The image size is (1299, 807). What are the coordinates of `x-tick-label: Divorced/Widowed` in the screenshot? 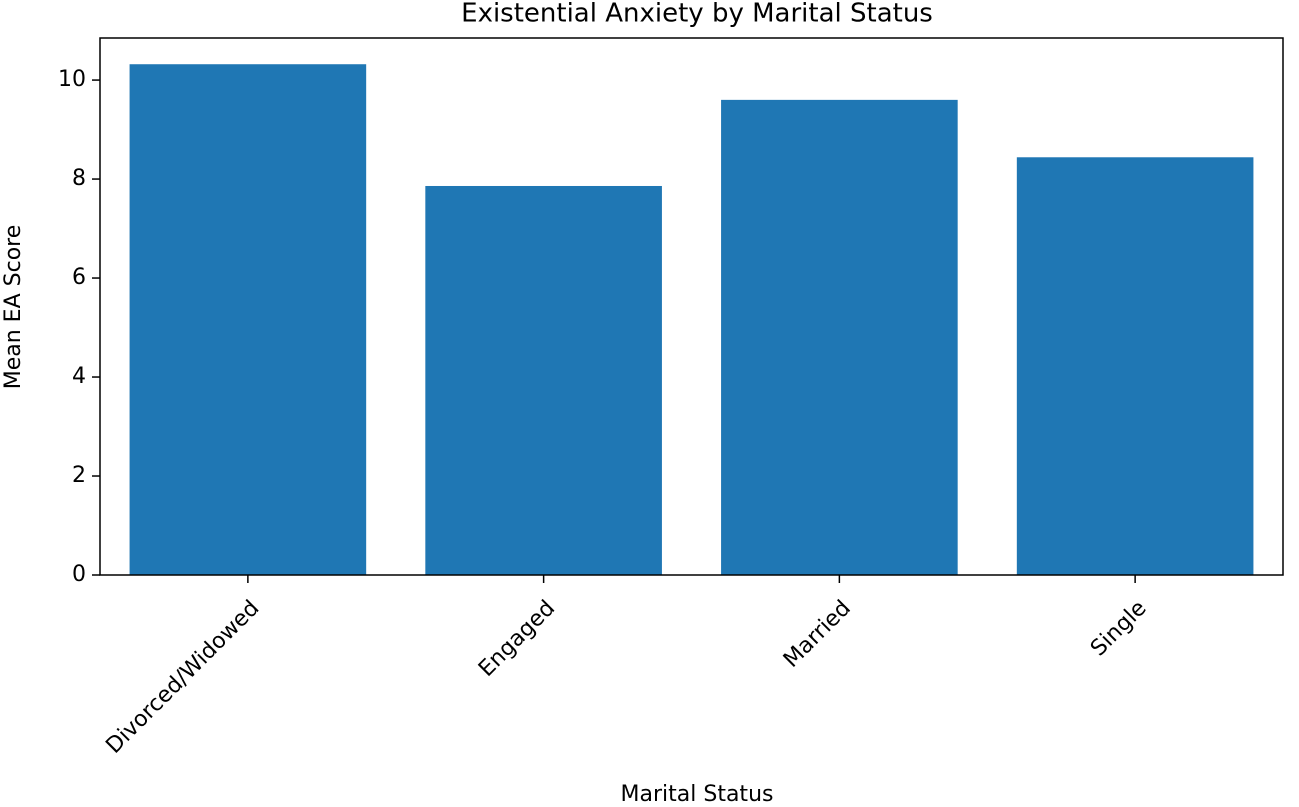 It's located at (182, 677).